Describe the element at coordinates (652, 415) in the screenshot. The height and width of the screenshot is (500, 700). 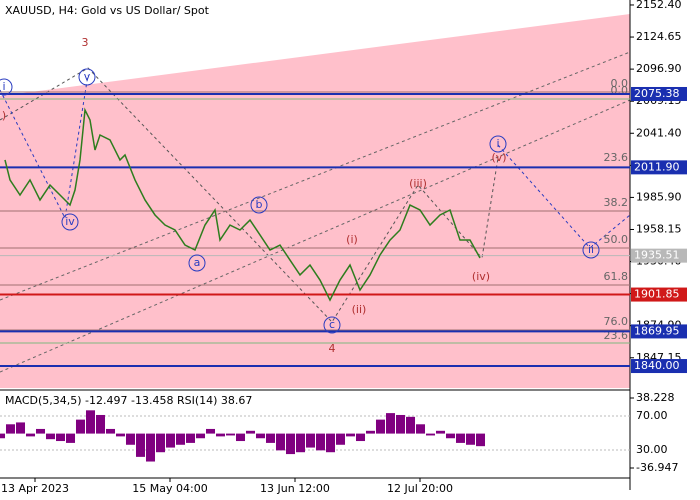
I see `y-tick-label: 70.00` at that location.